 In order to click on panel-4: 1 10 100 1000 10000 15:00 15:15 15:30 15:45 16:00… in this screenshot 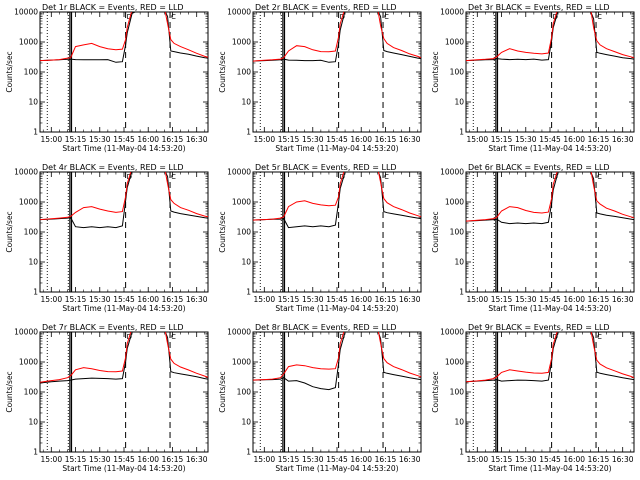, I will do `click(107, 238)`.